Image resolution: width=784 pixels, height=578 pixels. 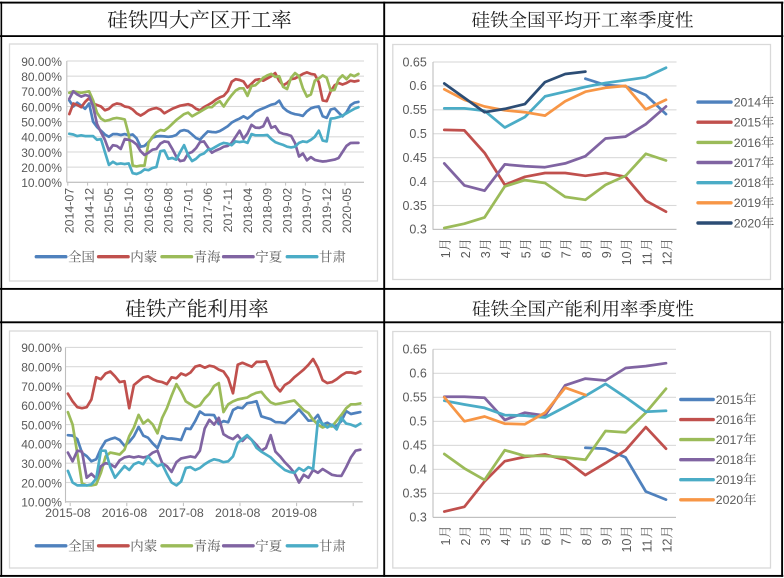 I want to click on svg-text: 2019-08, so click(x=295, y=513).